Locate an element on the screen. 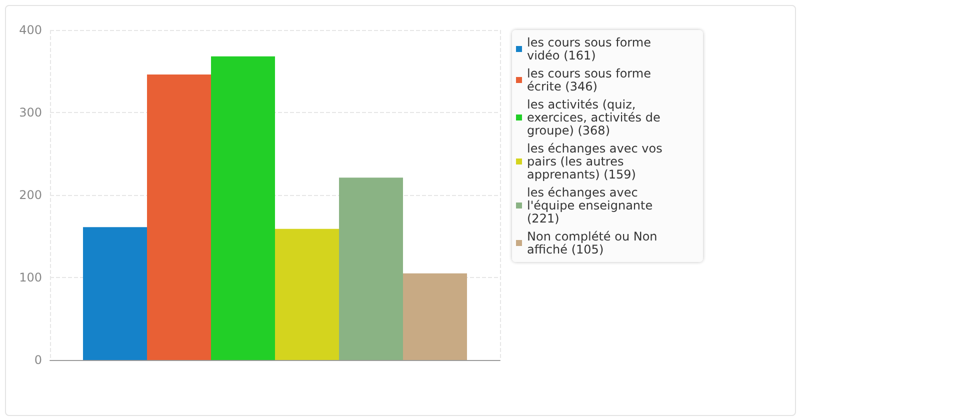 Image resolution: width=960 pixels, height=420 pixels. legend-label: les échanges avec vos pairs (les autres apprenants) (159) is located at coordinates (596, 162).